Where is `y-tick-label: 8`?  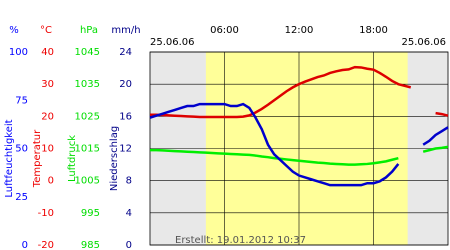 y-tick-label: 8 is located at coordinates (129, 181).